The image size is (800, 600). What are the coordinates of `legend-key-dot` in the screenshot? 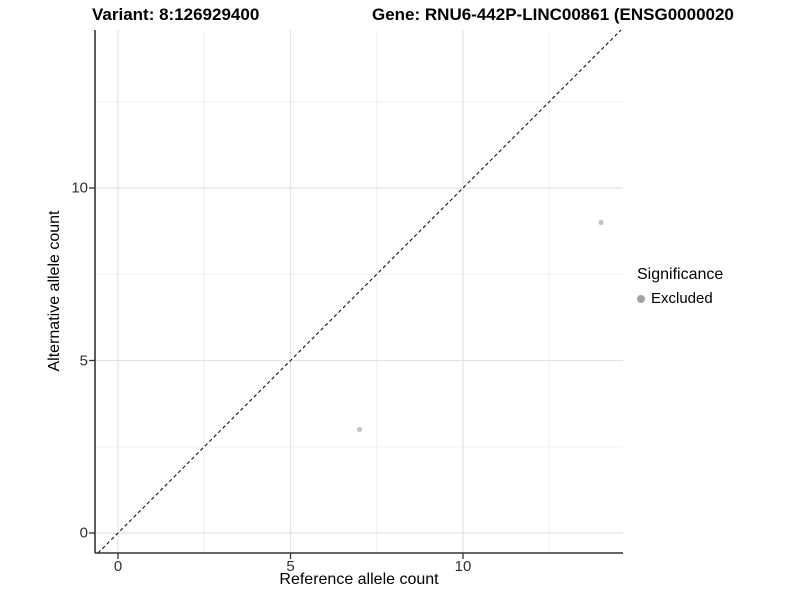 It's located at (641, 298).